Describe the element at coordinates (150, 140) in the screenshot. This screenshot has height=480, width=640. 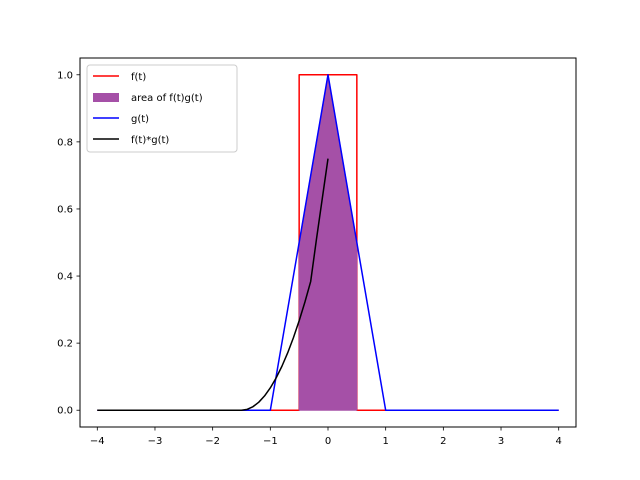
I see `legend-label-f-t-conv-g-t: f(t)*g(t)` at that location.